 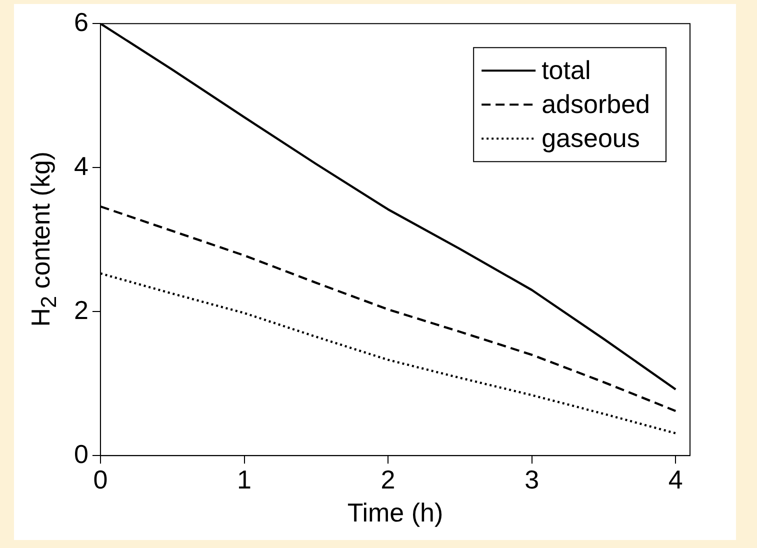 What do you see at coordinates (81, 21) in the screenshot?
I see `y-tick-label: 6` at bounding box center [81, 21].